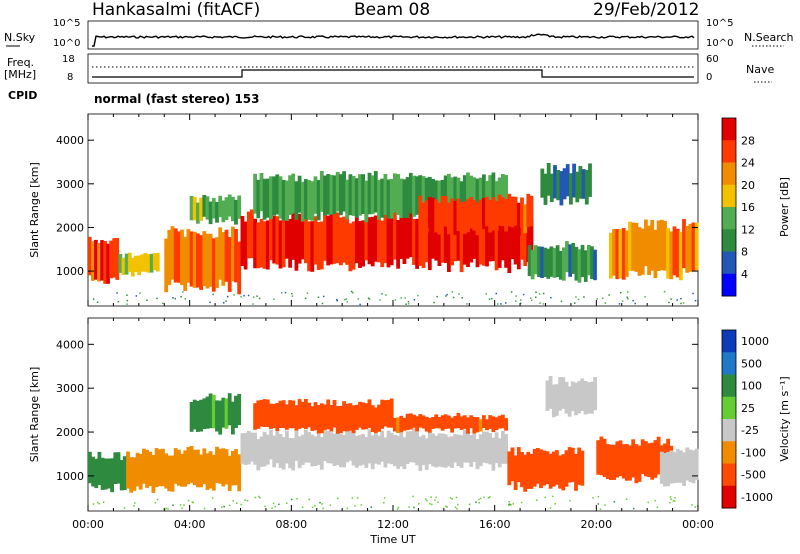 Image resolution: width=800 pixels, height=554 pixels. Describe the element at coordinates (176, 10) in the screenshot. I see `station-title: Hankasalmi (fitACF)` at that location.